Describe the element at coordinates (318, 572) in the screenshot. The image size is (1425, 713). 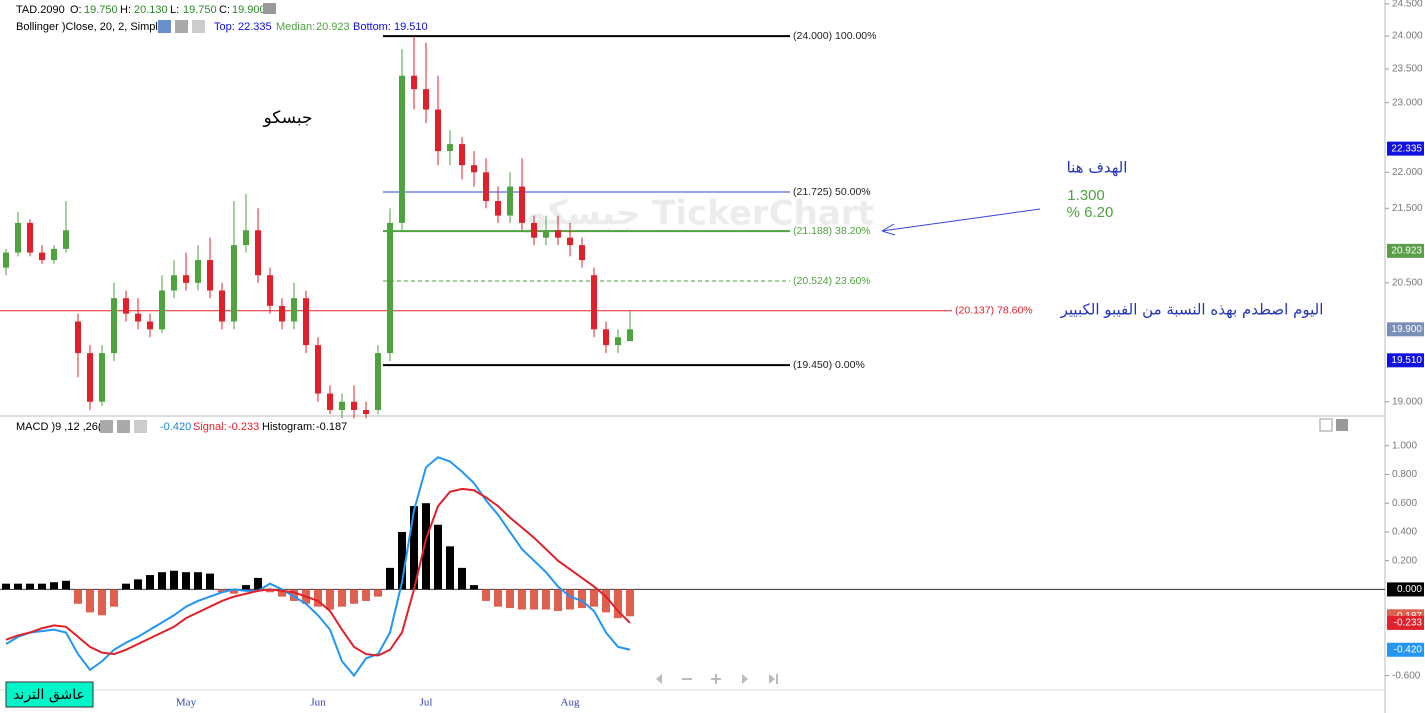
I see `line` at that location.